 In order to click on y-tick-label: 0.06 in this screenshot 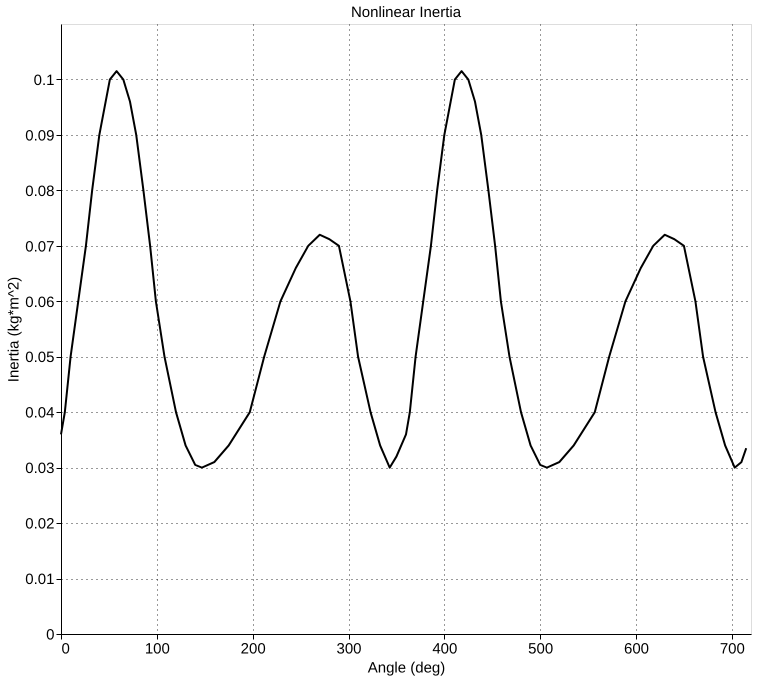, I will do `click(39, 302)`.